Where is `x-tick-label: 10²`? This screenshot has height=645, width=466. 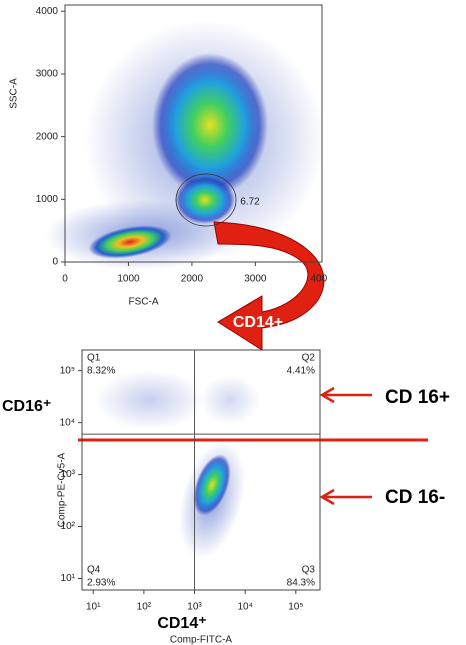 x-tick-label: 10² is located at coordinates (144, 607).